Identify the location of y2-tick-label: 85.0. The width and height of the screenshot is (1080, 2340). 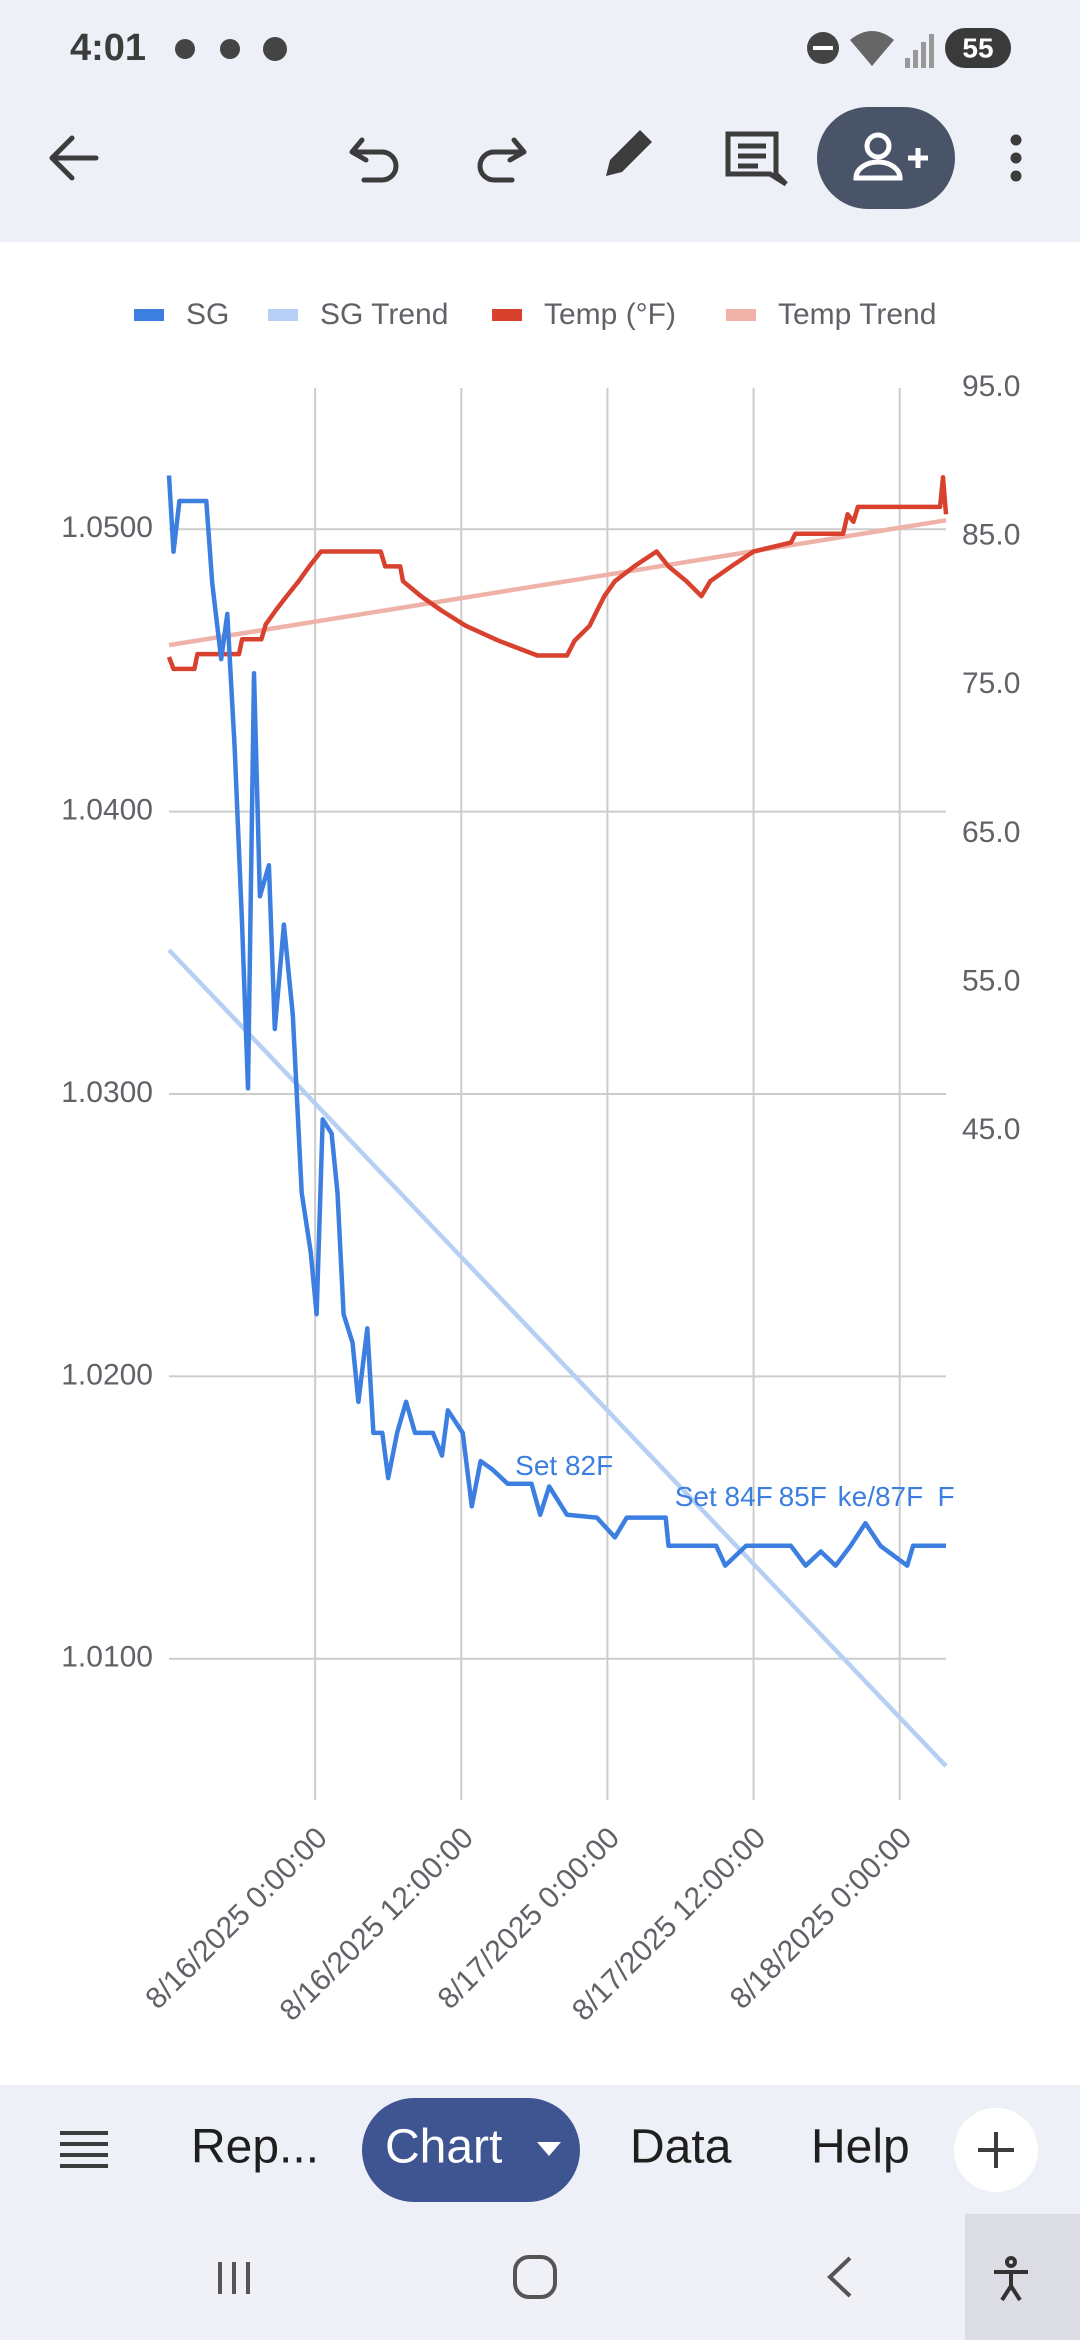
(991, 535).